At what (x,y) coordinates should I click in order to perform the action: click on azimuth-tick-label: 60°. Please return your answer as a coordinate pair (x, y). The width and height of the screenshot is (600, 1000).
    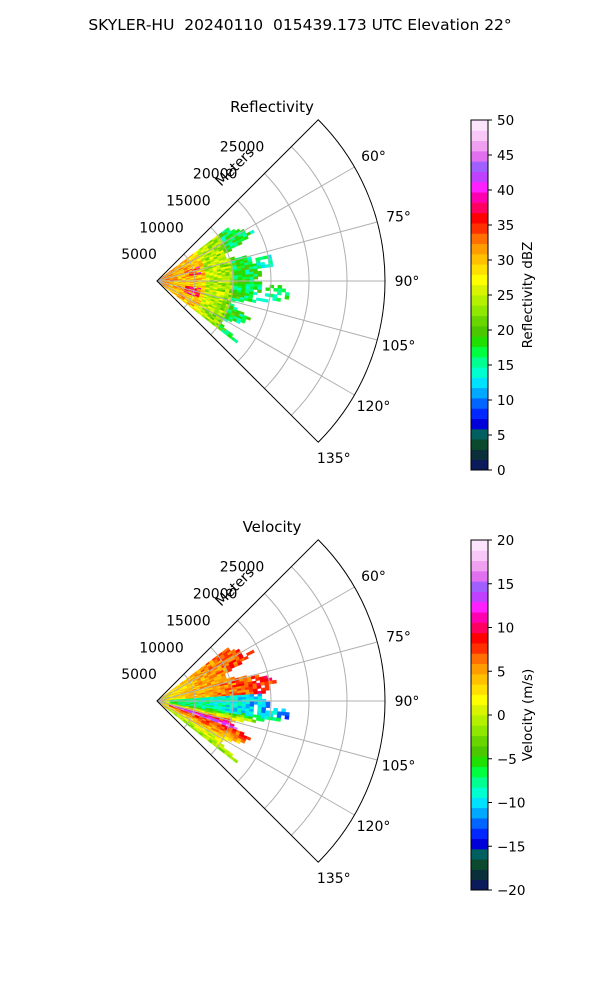
    Looking at the image, I should click on (373, 577).